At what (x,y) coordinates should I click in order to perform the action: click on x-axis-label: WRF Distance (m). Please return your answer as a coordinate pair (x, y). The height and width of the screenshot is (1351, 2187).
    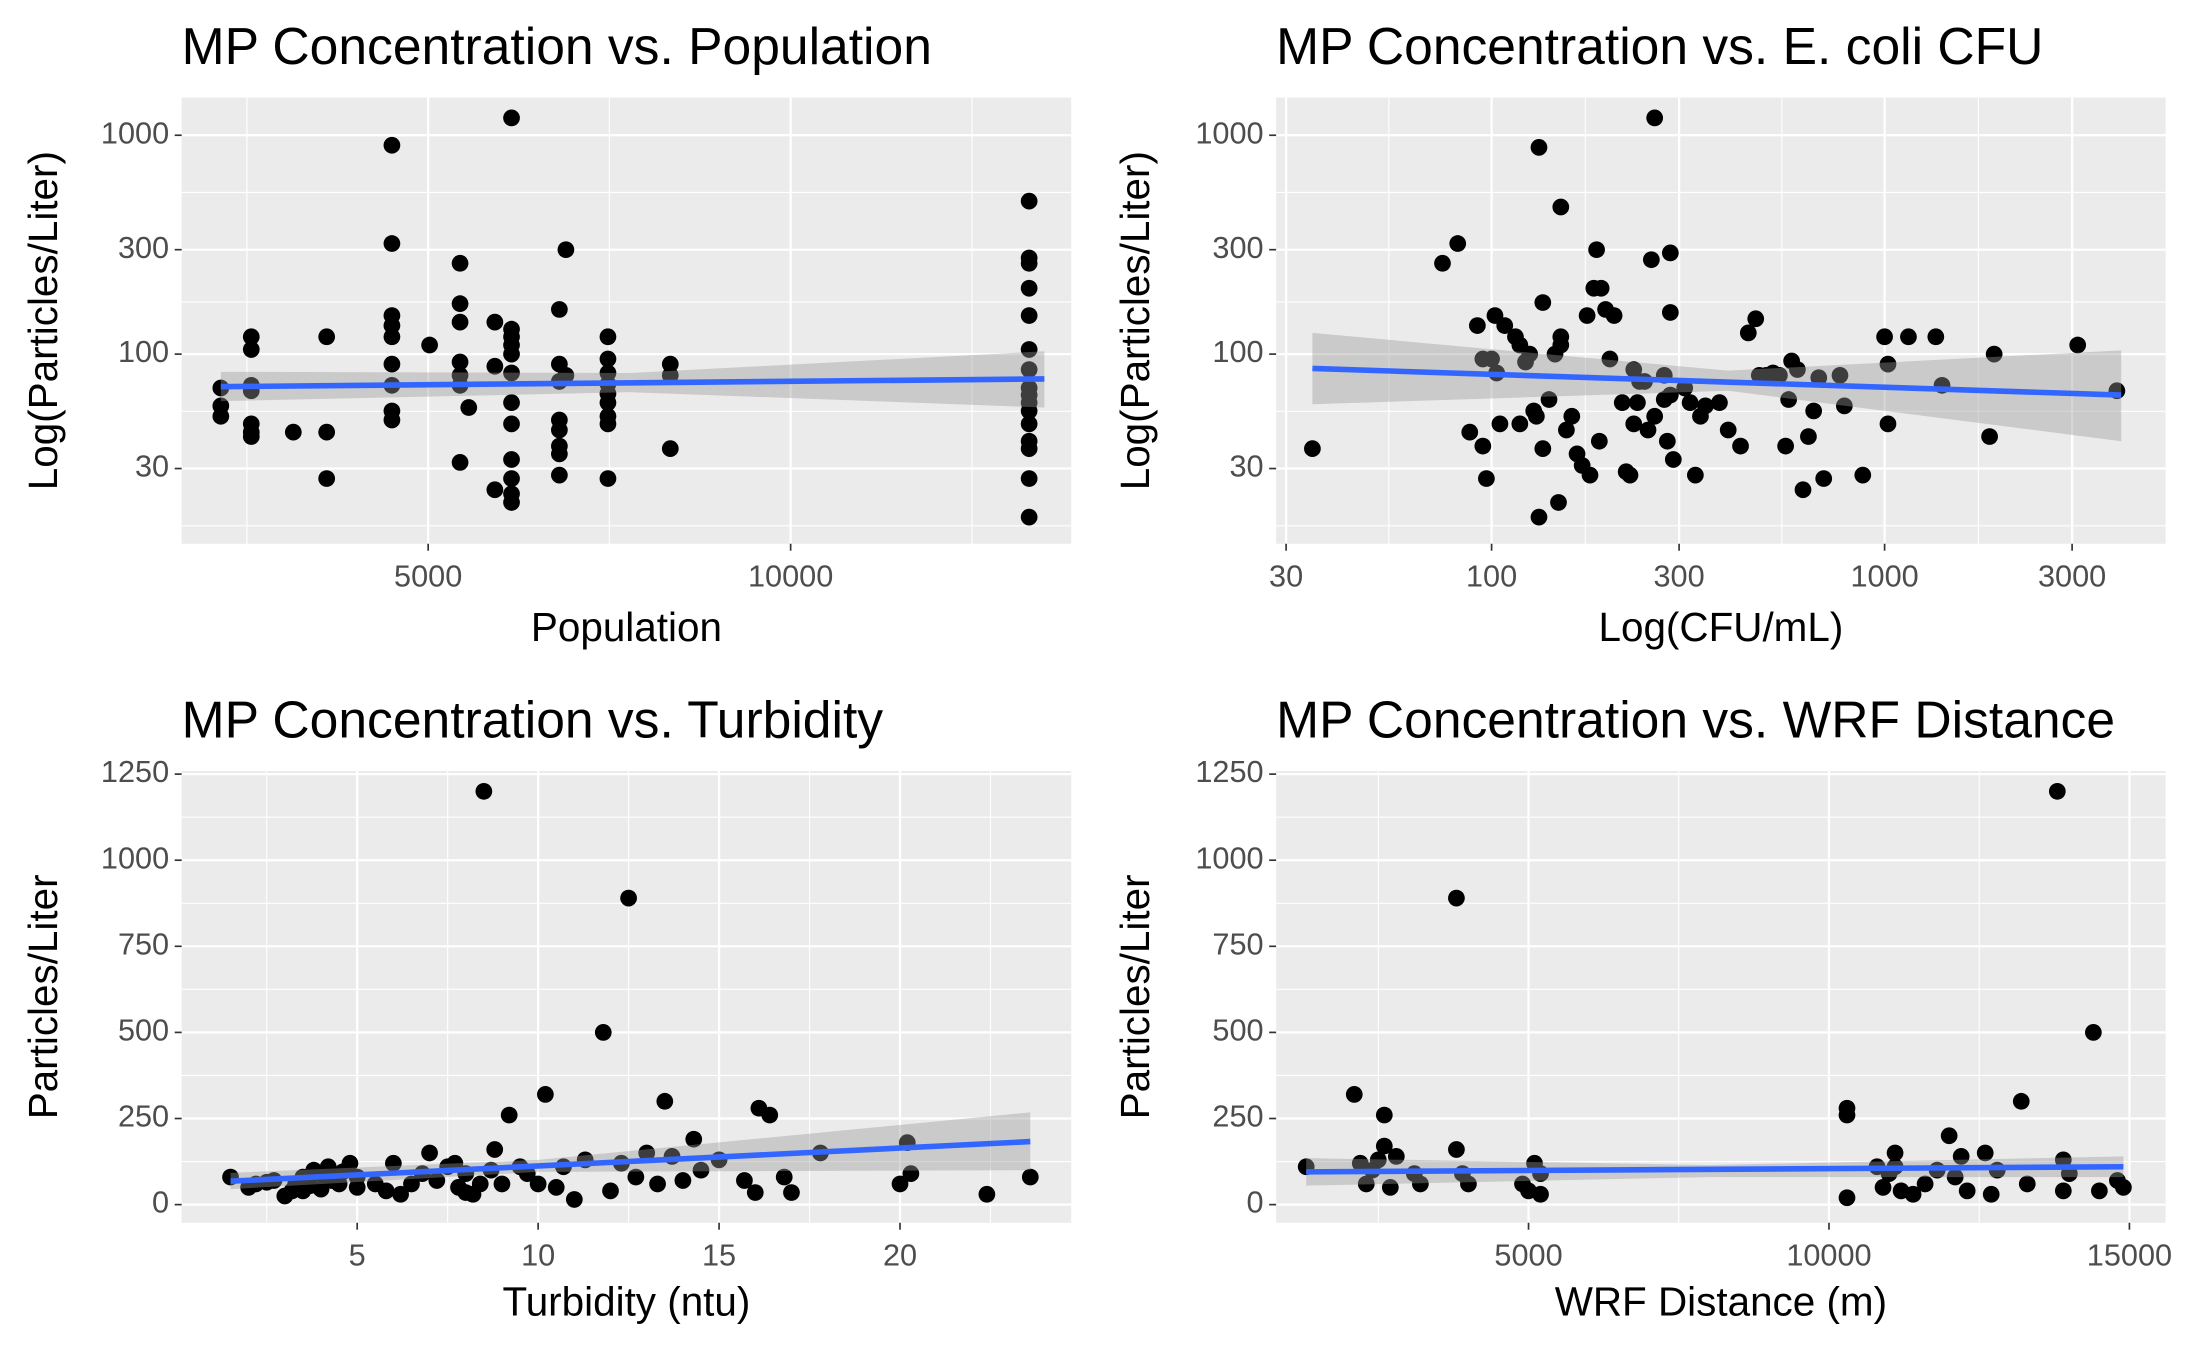
    Looking at the image, I should click on (1721, 1302).